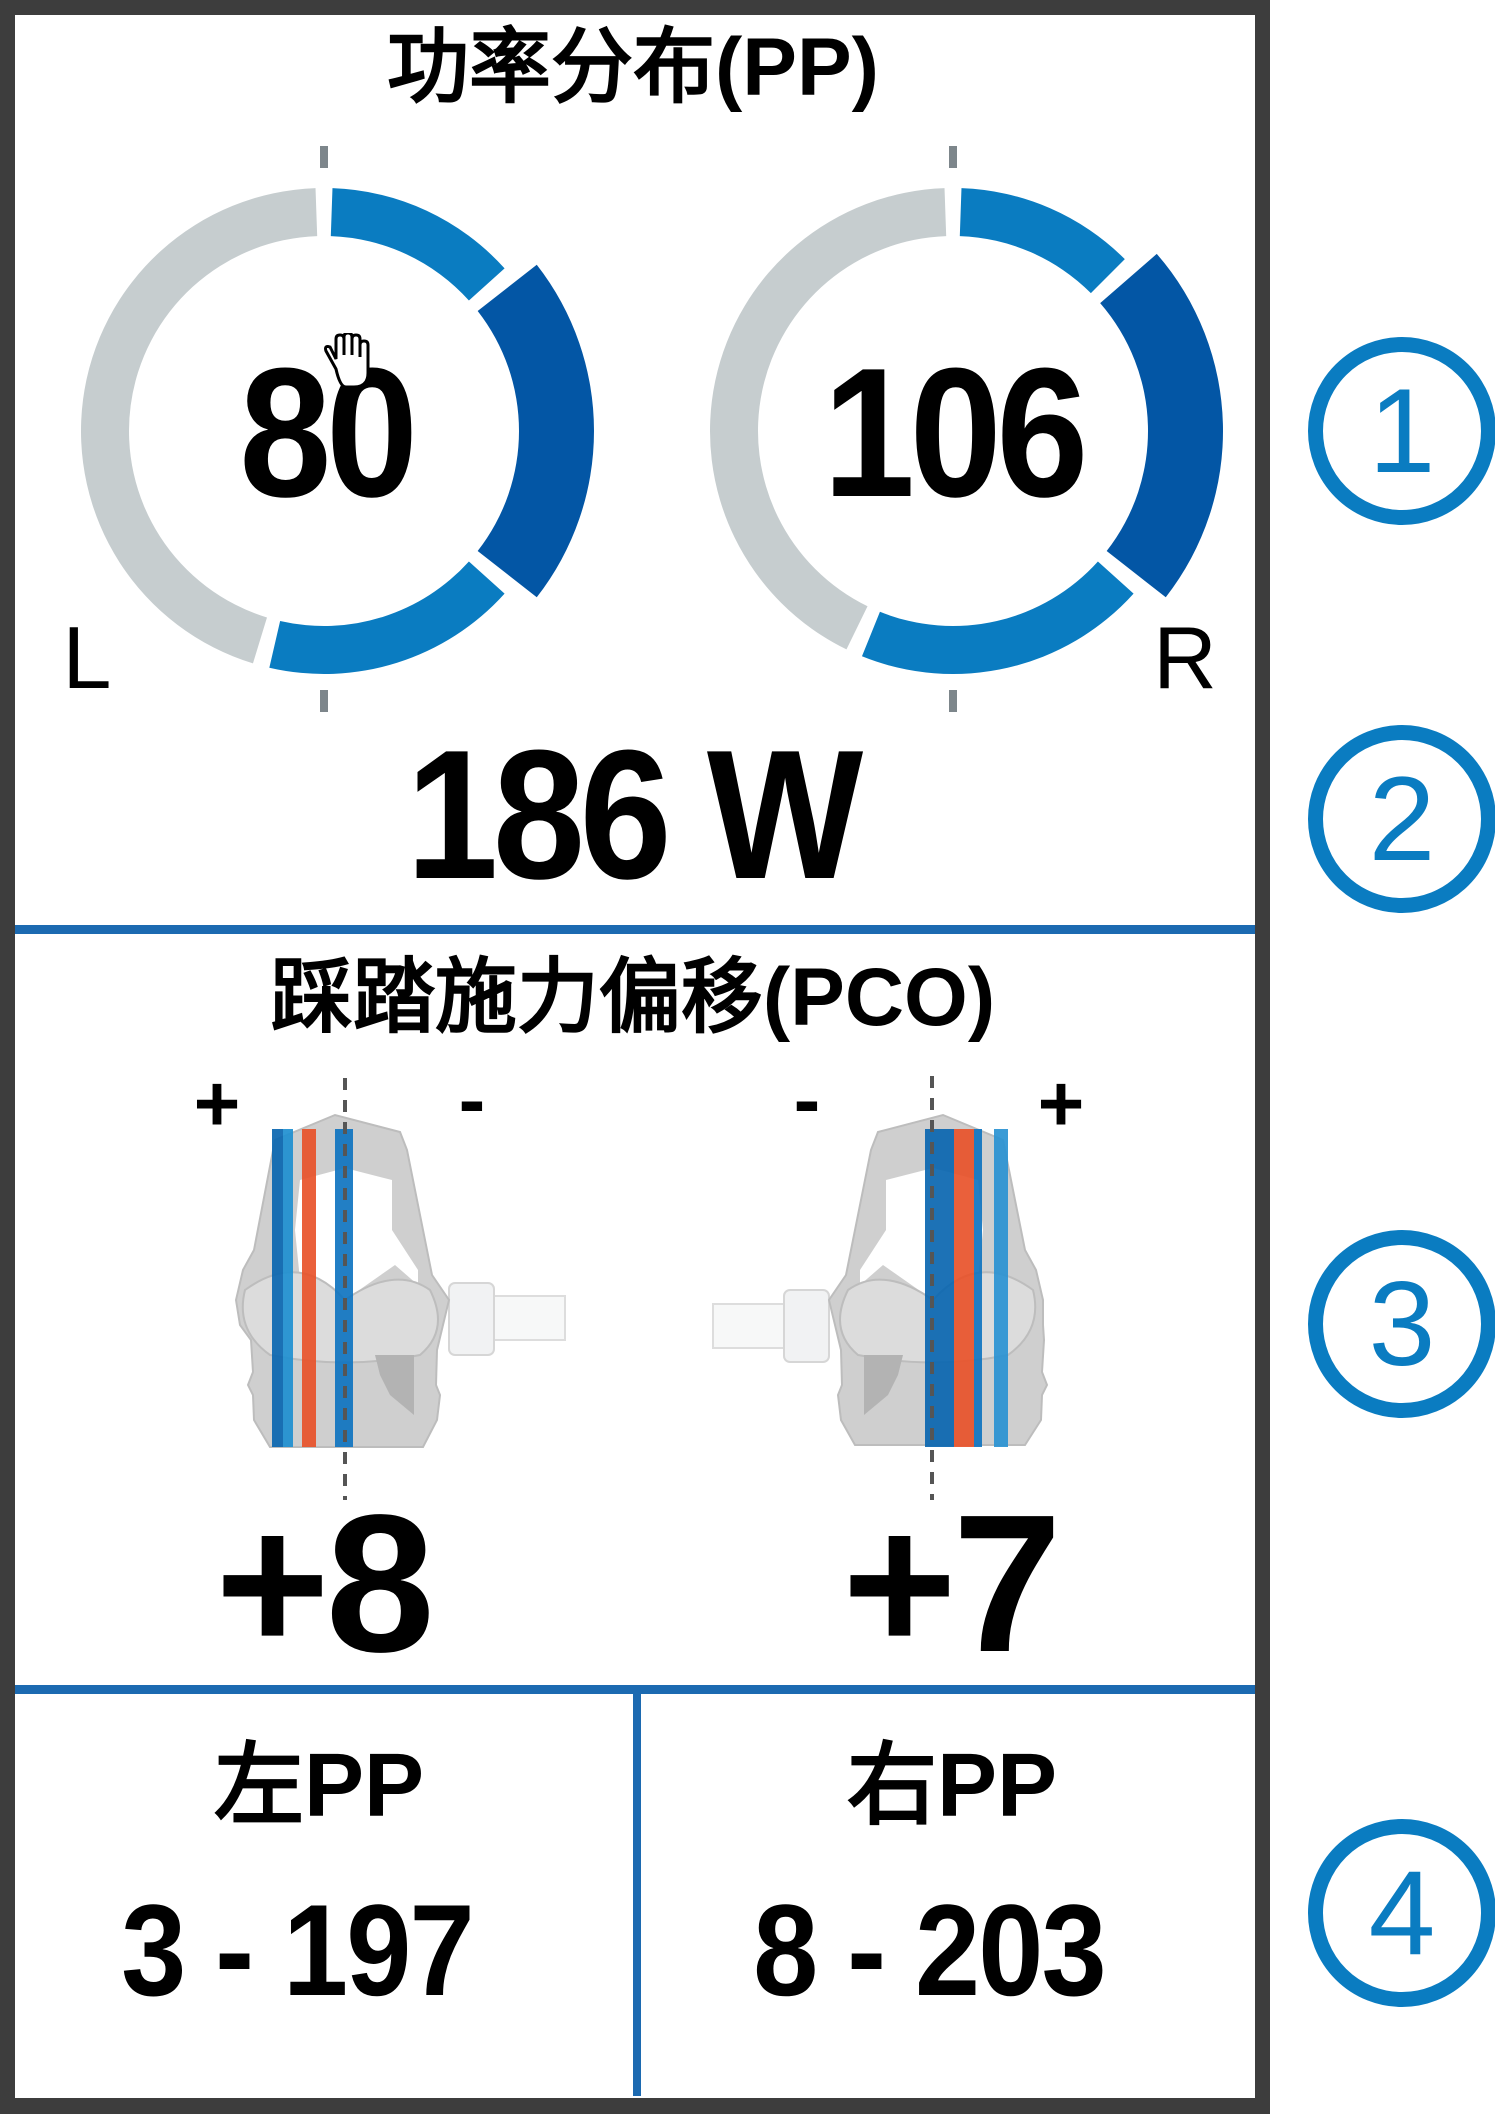  Describe the element at coordinates (1161, 425) in the screenshot. I see `right-peak-power-phase-arc` at that location.